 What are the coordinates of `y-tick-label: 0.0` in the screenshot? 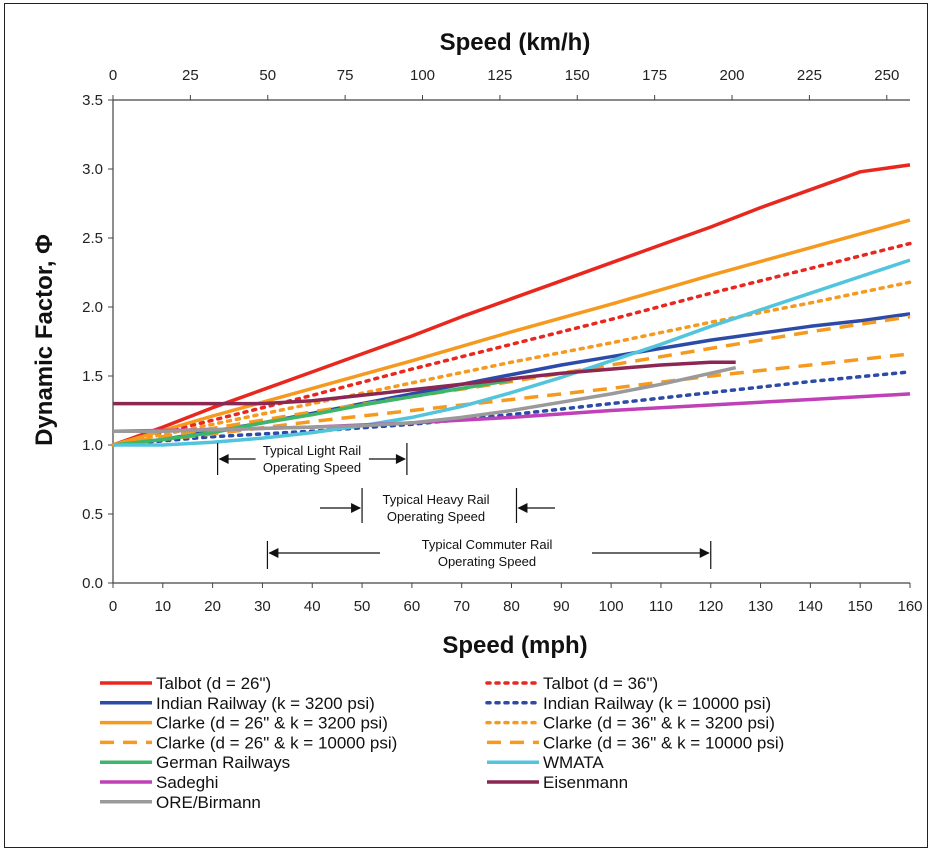 It's located at (92, 583).